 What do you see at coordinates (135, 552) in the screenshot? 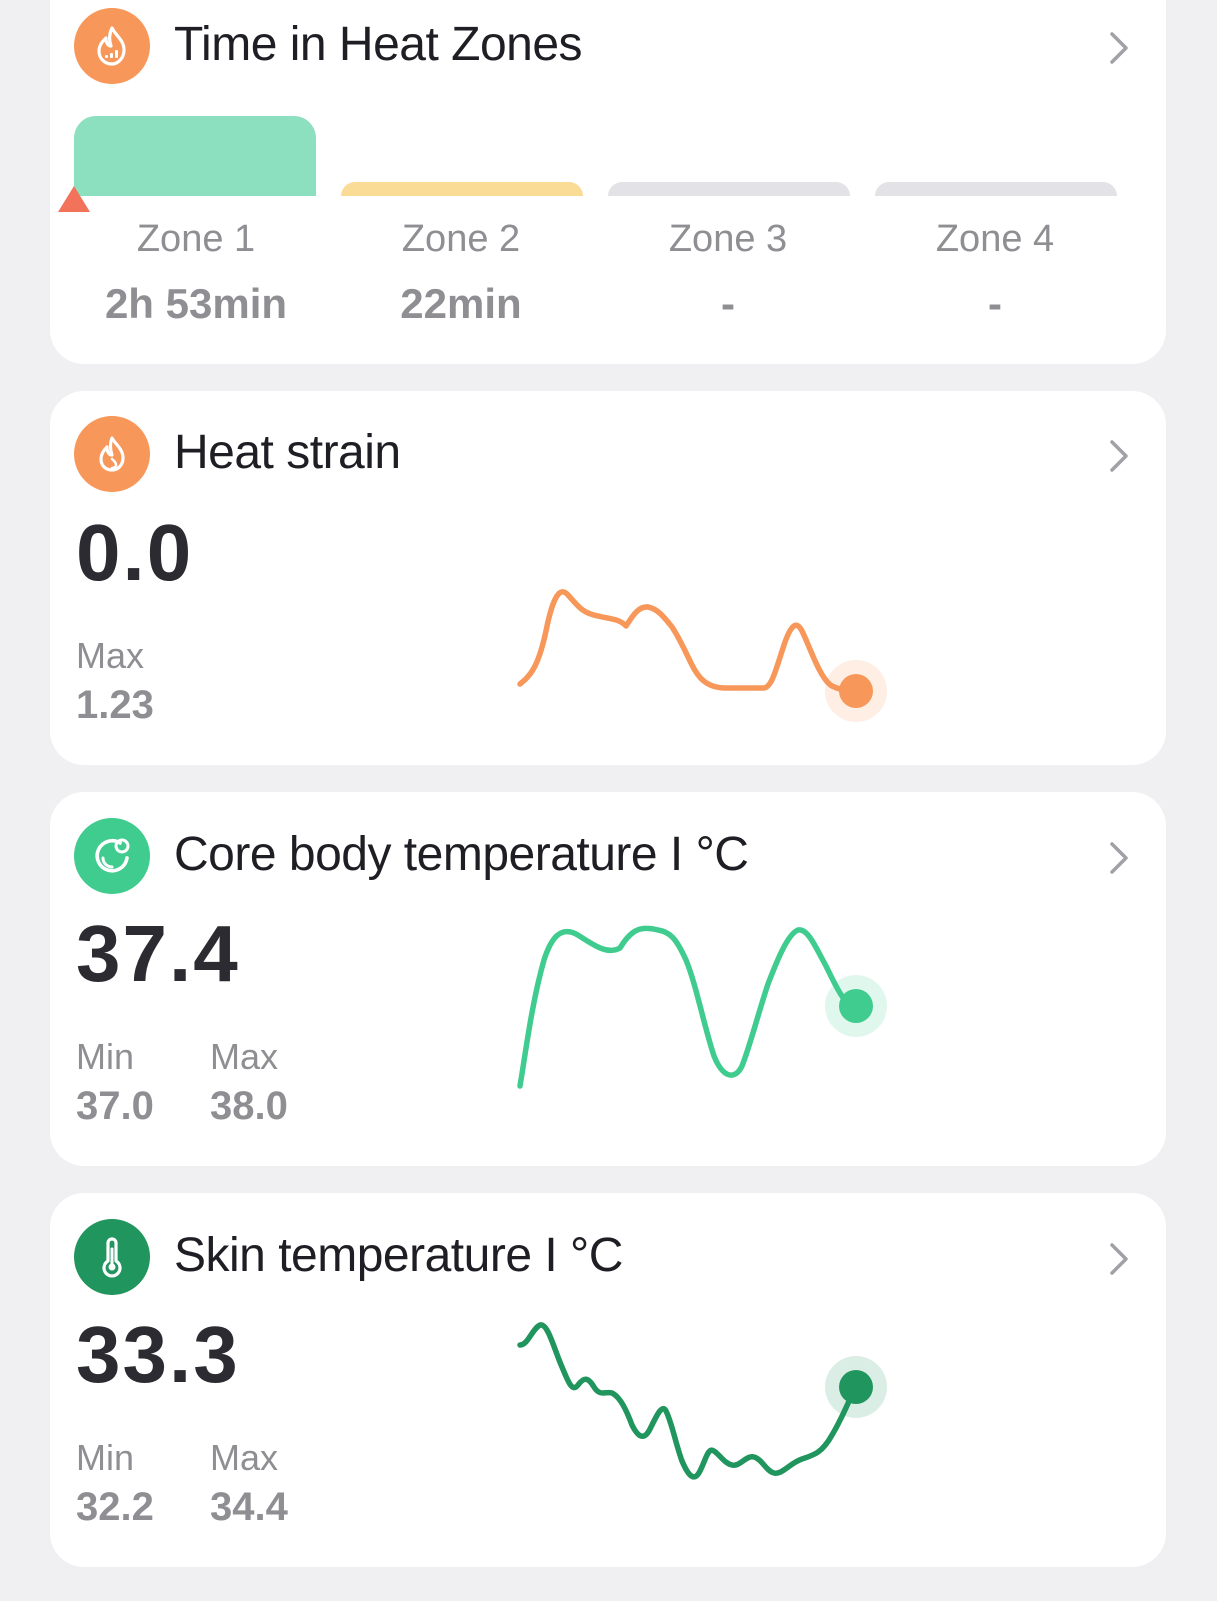
I see `heat-strain-value: 0.0` at bounding box center [135, 552].